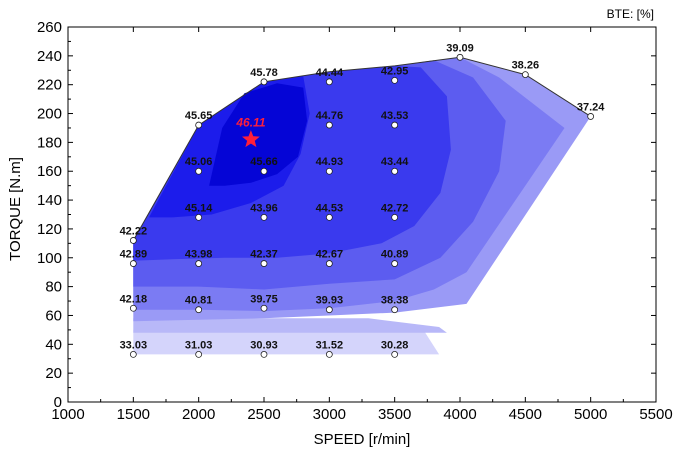  What do you see at coordinates (394, 414) in the screenshot?
I see `x-tick-label: 3500` at bounding box center [394, 414].